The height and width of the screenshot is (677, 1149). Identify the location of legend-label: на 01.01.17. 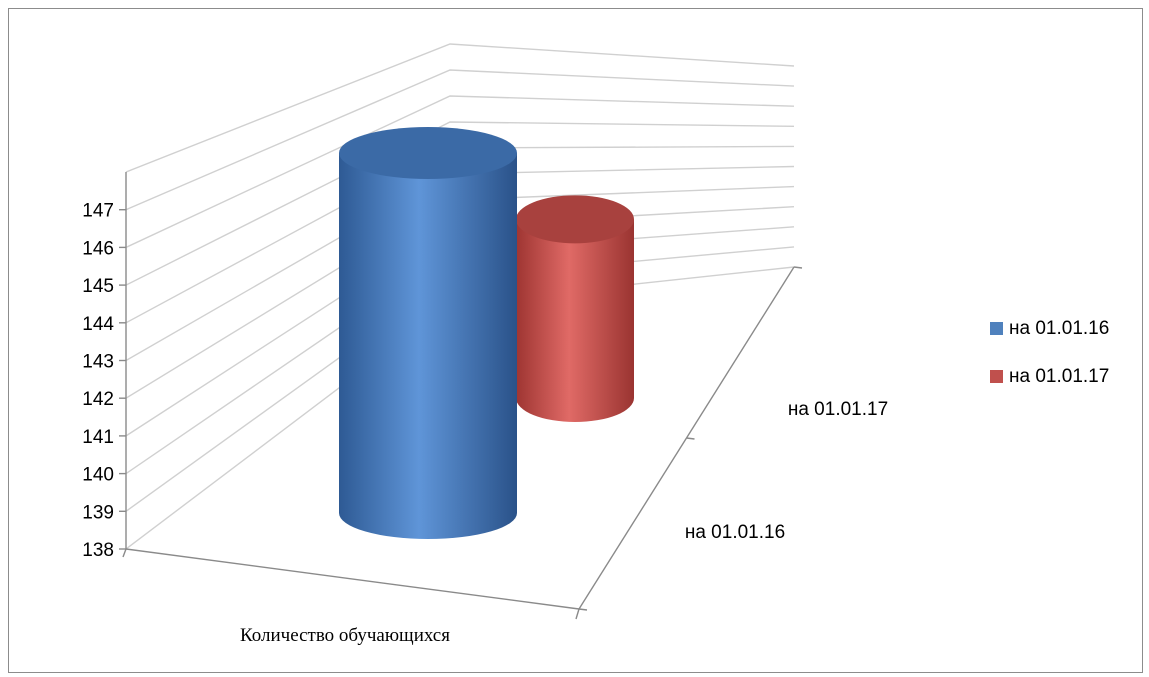
(1059, 376).